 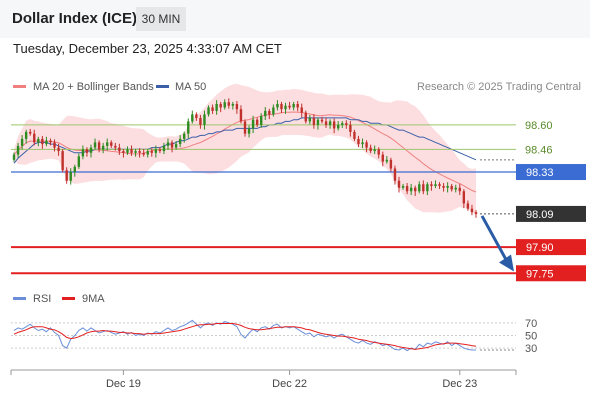 What do you see at coordinates (494, 238) in the screenshot?
I see `forecast-arrow-shaft` at bounding box center [494, 238].